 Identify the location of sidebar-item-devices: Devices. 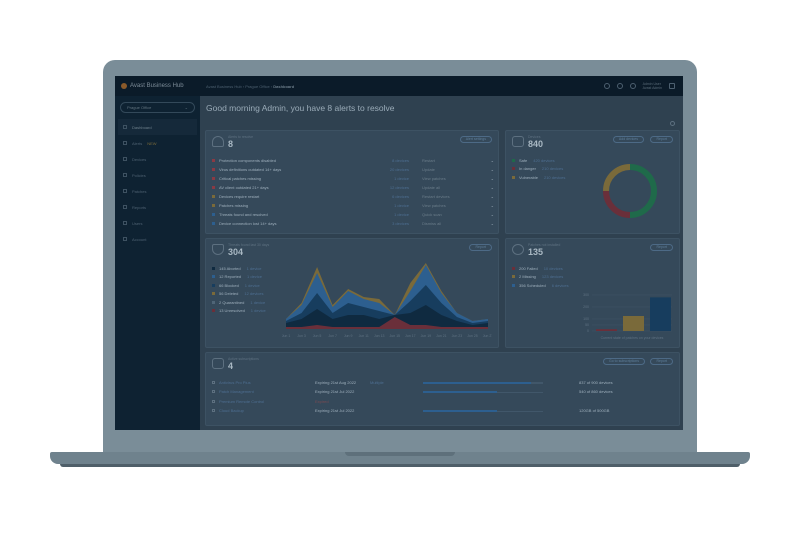
(157, 159).